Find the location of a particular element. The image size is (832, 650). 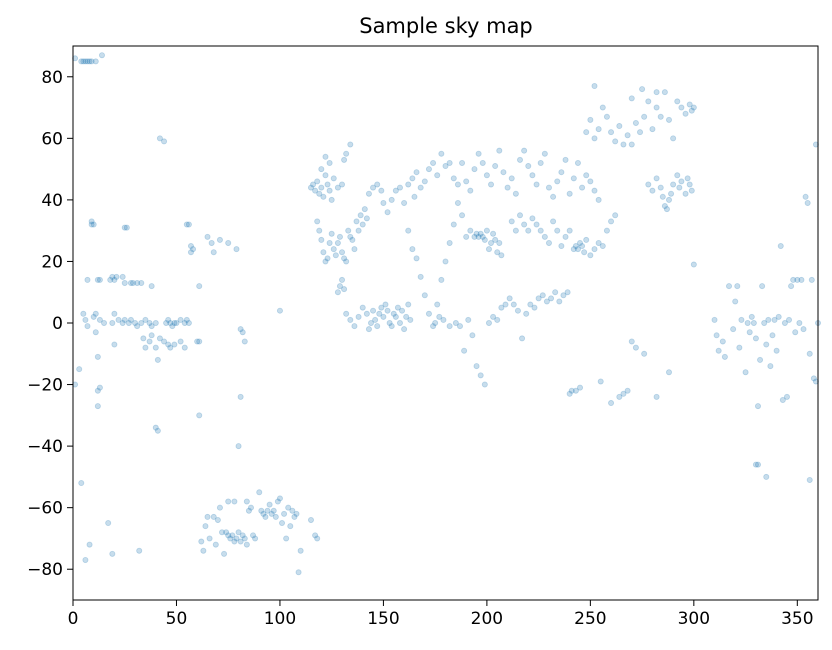

x-tick-label: 50 is located at coordinates (177, 619).